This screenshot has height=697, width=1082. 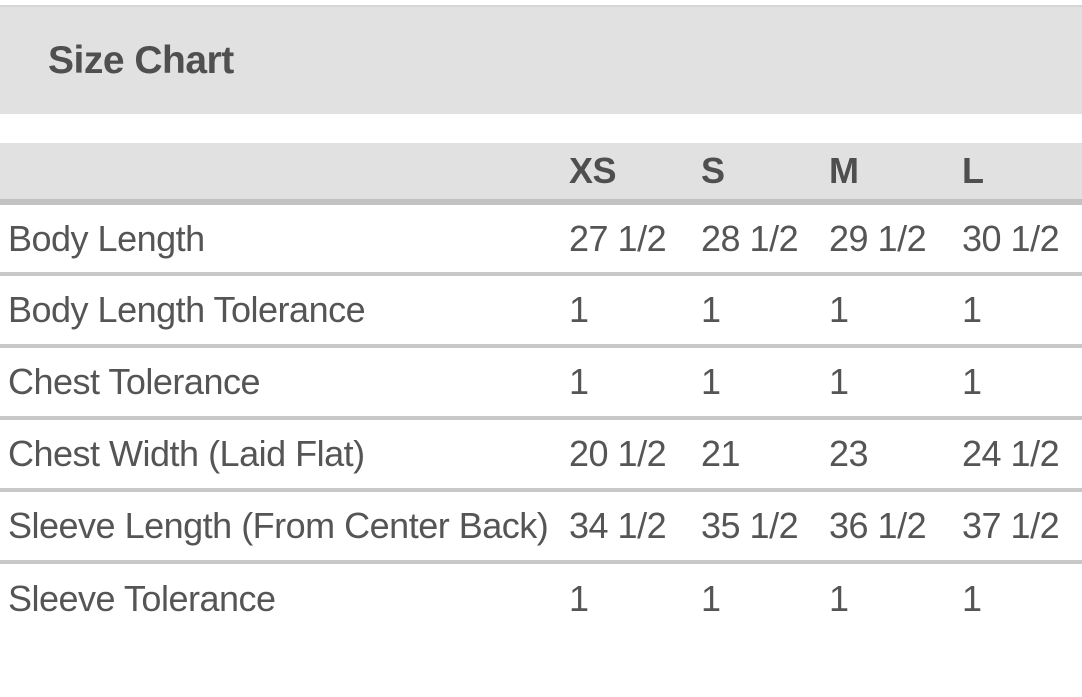 I want to click on table-row: Body Length Tolerance 1 1 1 1, so click(x=541, y=309).